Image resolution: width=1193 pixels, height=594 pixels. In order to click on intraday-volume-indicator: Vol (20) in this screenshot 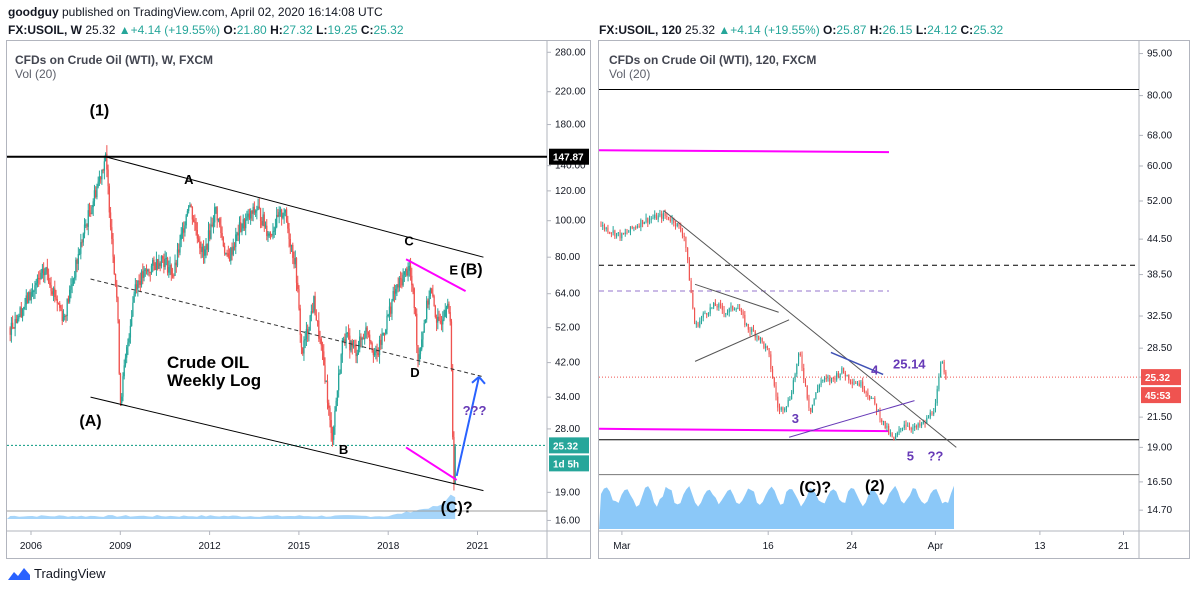, I will do `click(630, 74)`.